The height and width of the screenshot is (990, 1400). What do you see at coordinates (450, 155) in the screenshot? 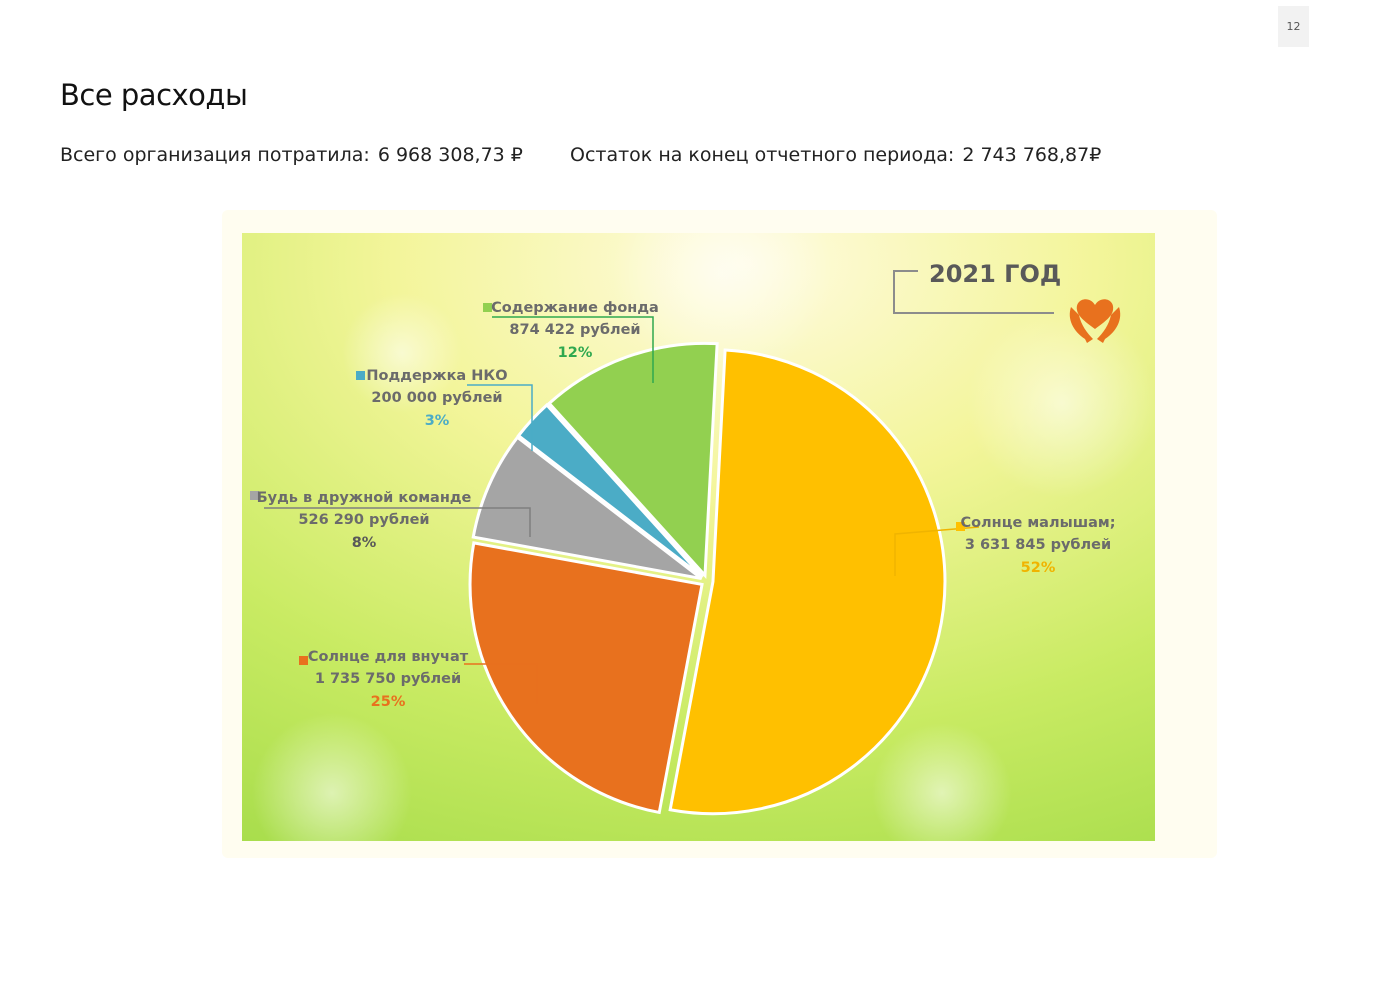
I see `total-spent-value: 6 968 308,73 ₽` at bounding box center [450, 155].